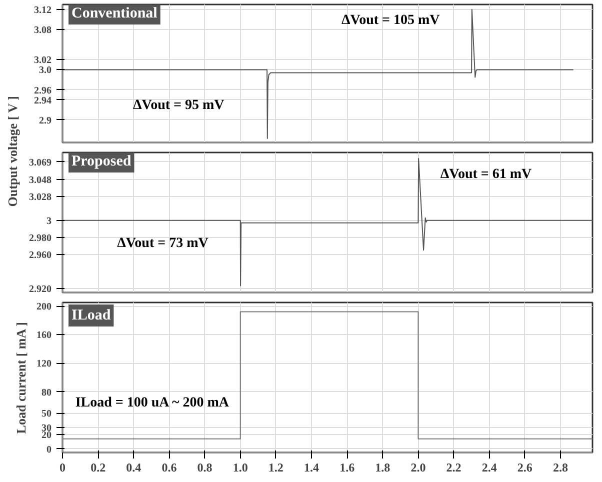 This screenshot has width=602, height=482. What do you see at coordinates (347, 467) in the screenshot?
I see `x-tick-label: 1.6` at bounding box center [347, 467].